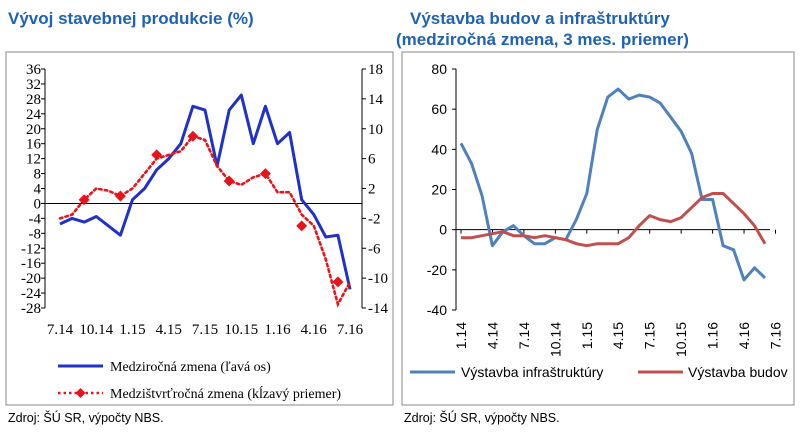  Describe the element at coordinates (439, 149) in the screenshot. I see `right-chart-y-tick-label: 40` at that location.